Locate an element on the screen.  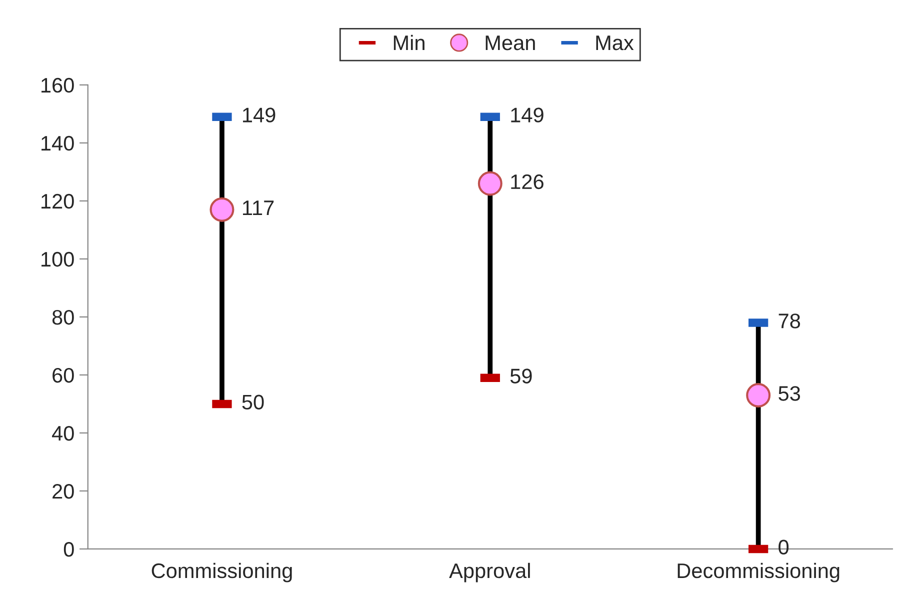
data-label: 59 is located at coordinates (521, 376).